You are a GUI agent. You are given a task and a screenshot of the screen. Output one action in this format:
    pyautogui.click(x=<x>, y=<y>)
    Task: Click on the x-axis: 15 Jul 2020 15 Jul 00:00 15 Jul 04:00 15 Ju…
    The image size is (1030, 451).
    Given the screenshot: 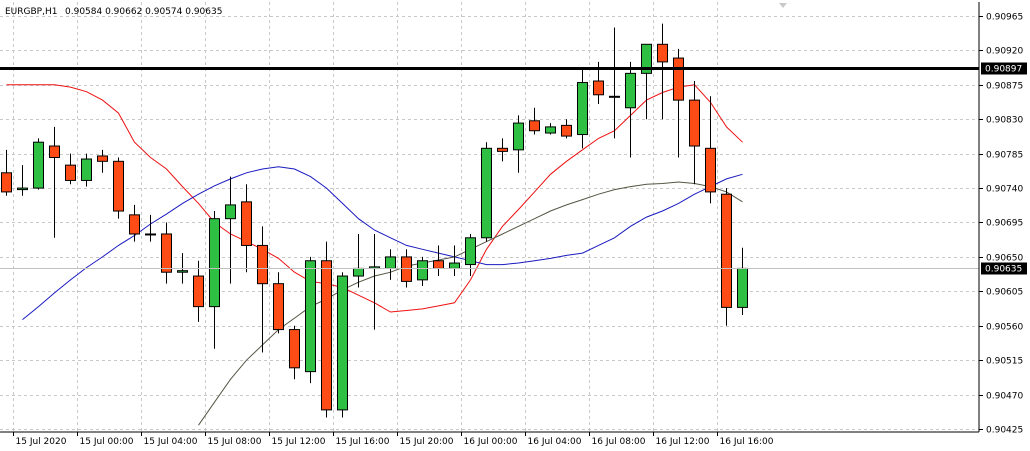 What is the action you would take?
    pyautogui.click(x=393, y=439)
    